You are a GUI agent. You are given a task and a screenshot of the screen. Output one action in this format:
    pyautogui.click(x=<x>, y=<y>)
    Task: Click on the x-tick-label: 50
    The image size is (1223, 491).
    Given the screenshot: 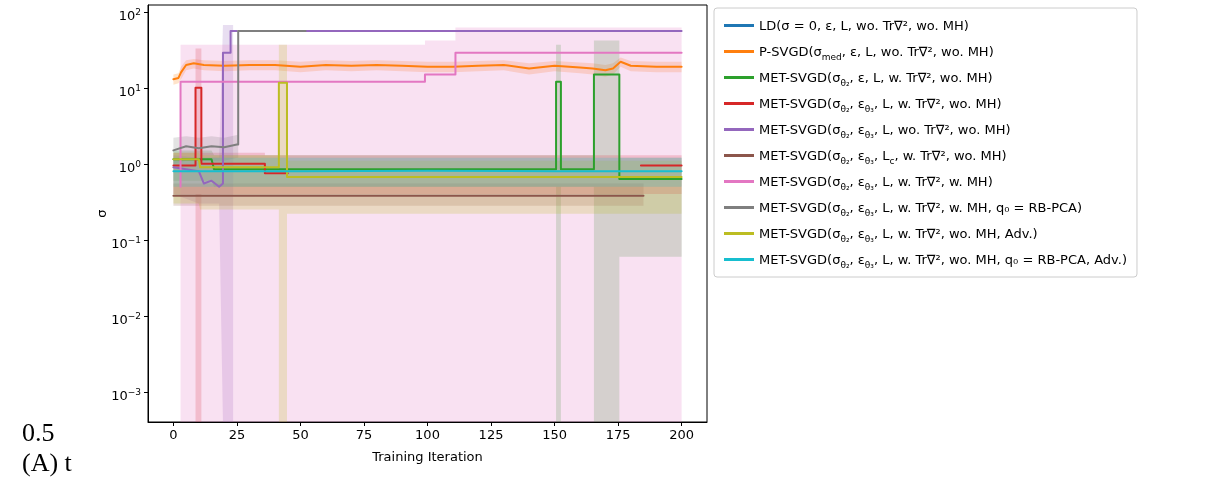 What is the action you would take?
    pyautogui.click(x=300, y=434)
    